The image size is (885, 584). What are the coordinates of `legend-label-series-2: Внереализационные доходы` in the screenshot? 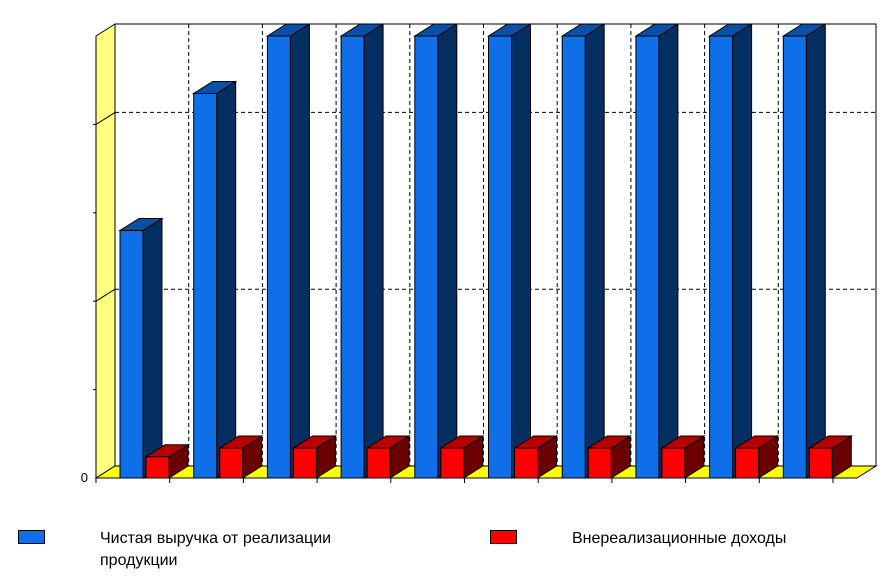 It's located at (679, 538).